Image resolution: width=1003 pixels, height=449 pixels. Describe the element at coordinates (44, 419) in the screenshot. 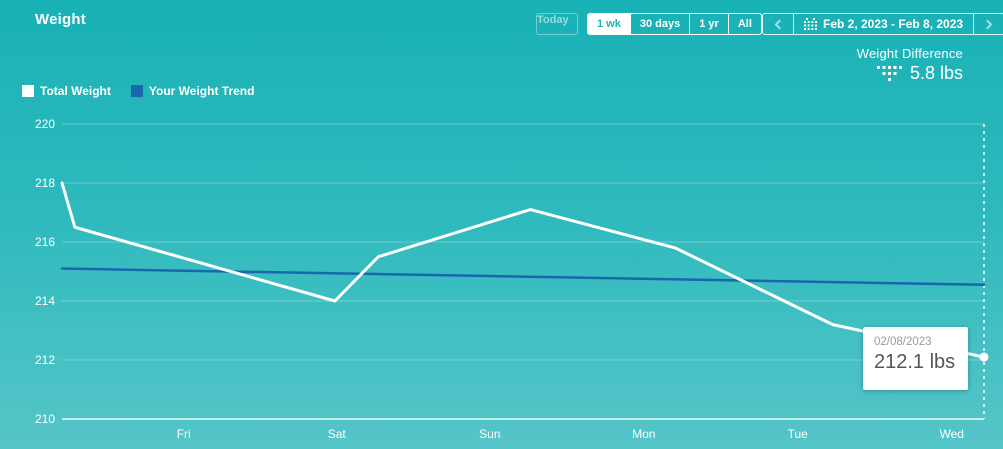

I see `y-axis-label: 210` at that location.